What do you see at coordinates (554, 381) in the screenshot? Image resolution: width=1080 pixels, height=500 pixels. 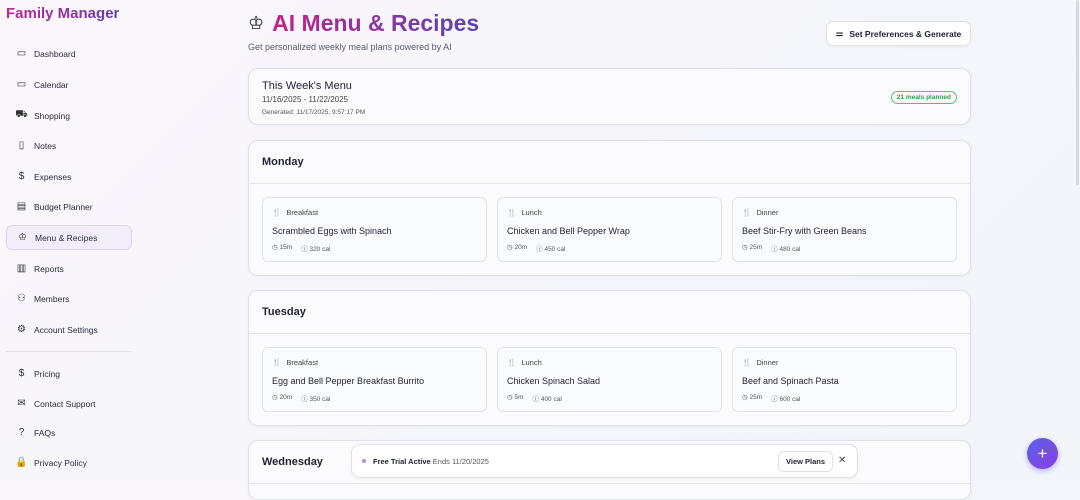 I see `meal-name: Chicken Spinach Salad` at bounding box center [554, 381].